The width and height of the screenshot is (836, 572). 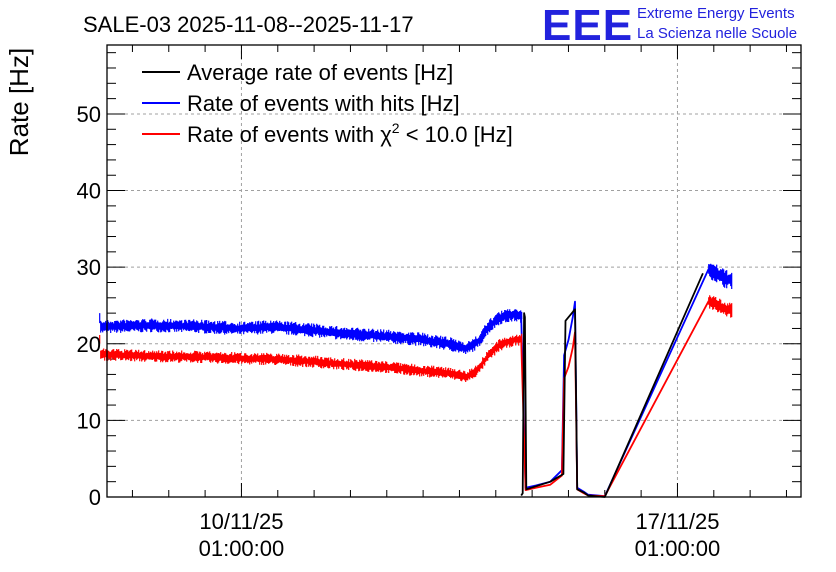 What do you see at coordinates (89, 420) in the screenshot?
I see `y-tick-label: 10` at bounding box center [89, 420].